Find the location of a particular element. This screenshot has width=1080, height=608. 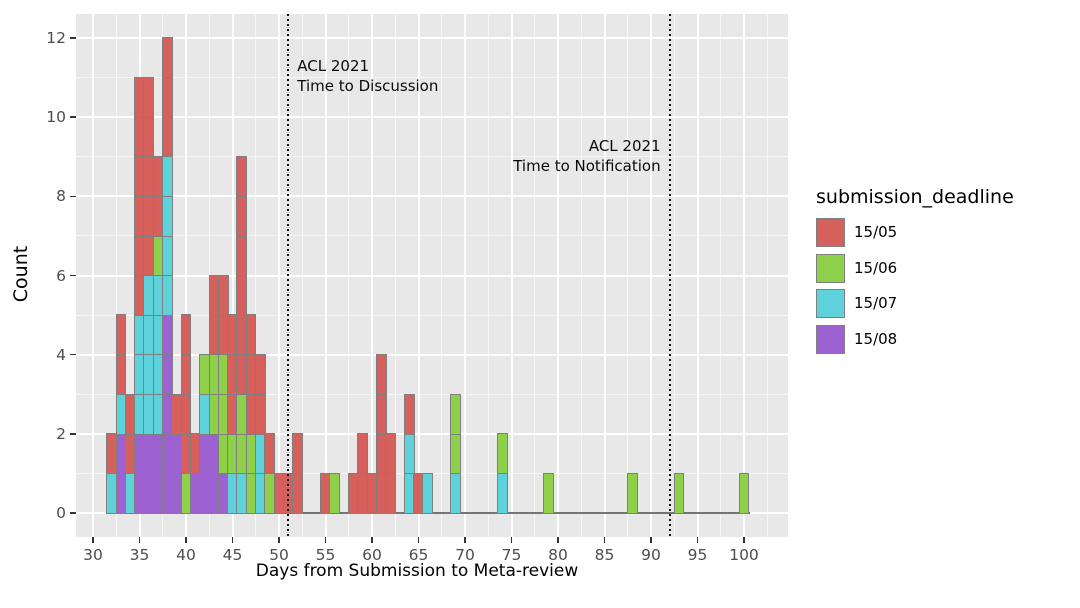

annotation-line: Time to Notification is located at coordinates (587, 166).